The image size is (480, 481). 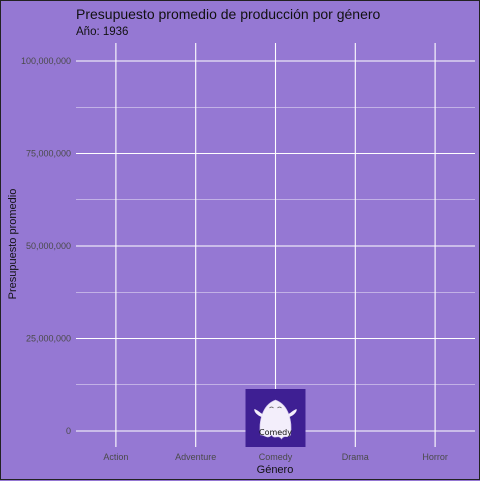 I want to click on x-tick-label: Horror, so click(x=435, y=457).